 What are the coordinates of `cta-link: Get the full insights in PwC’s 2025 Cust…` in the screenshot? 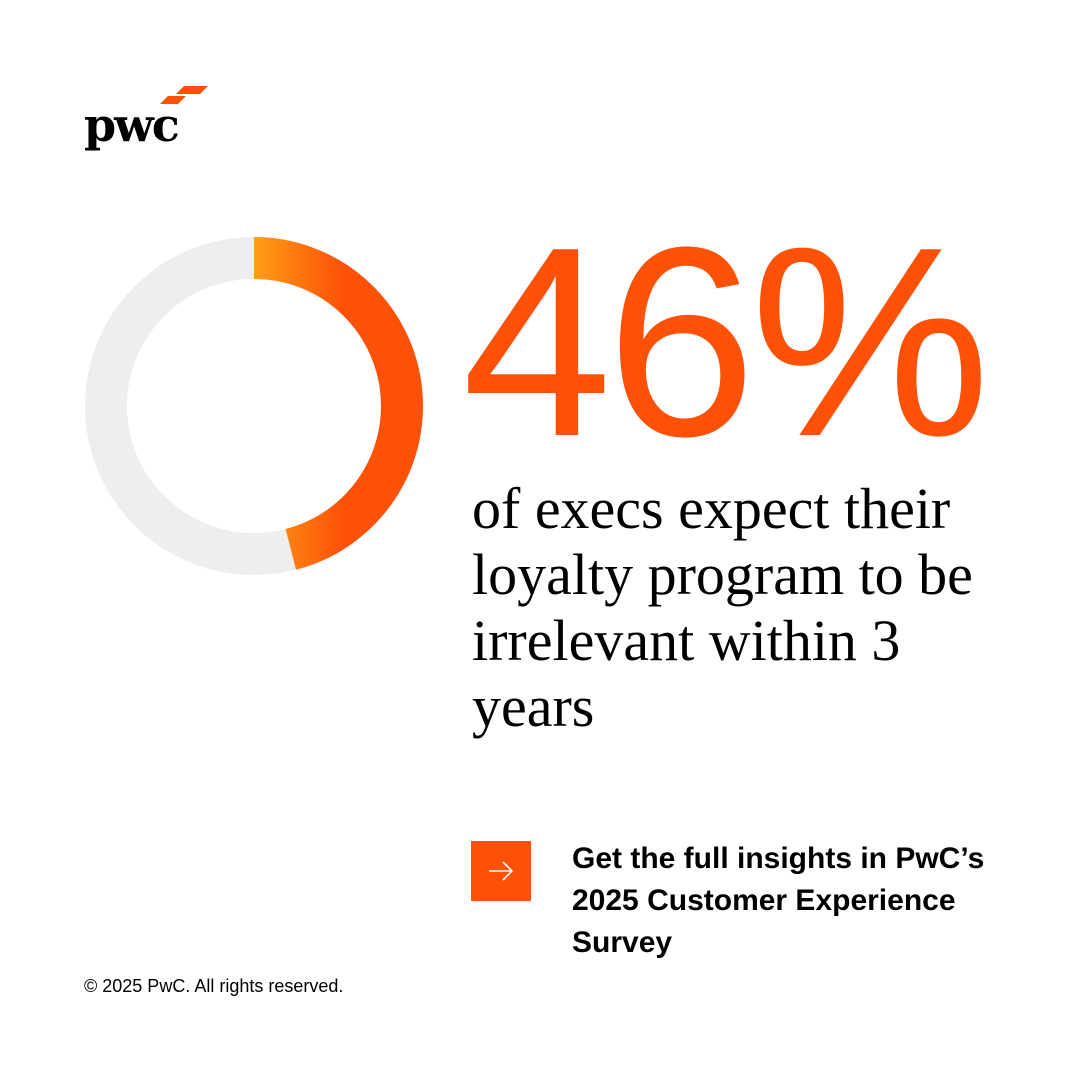 It's located at (778, 900).